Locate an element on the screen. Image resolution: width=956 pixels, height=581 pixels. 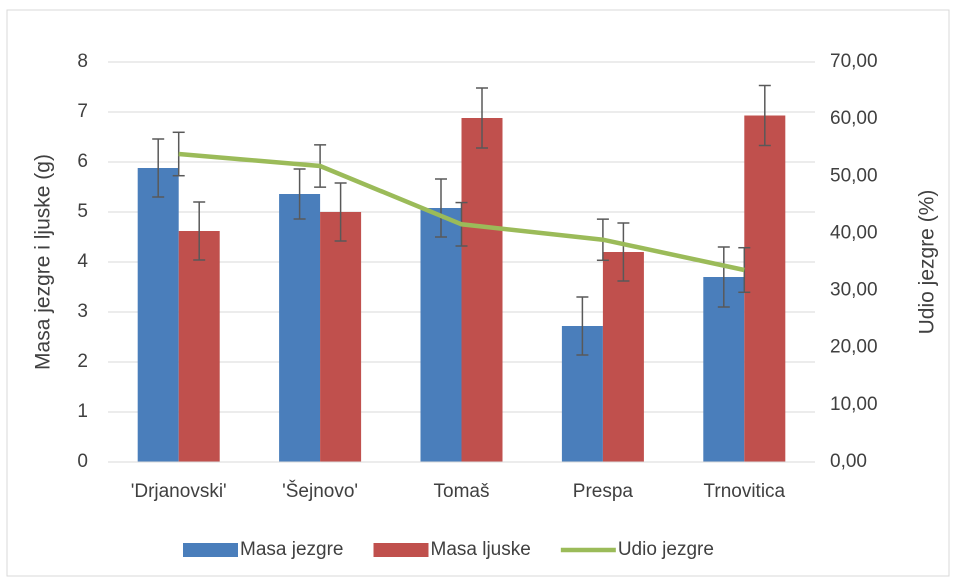
x-tick-label: Trnovitica is located at coordinates (744, 491).